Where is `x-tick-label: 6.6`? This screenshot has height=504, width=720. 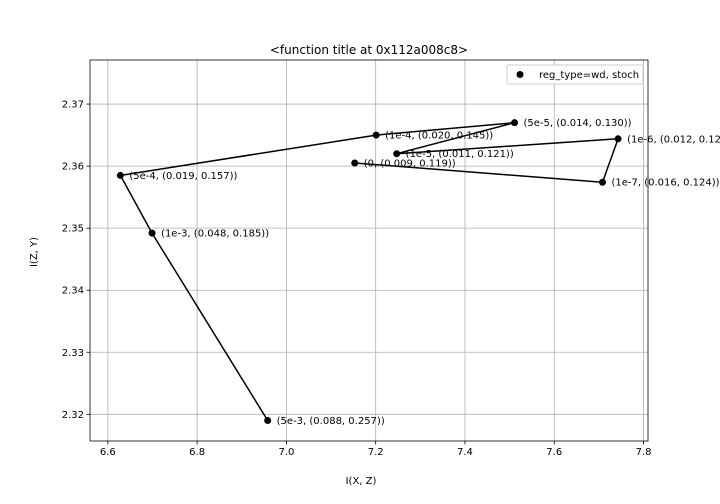 x-tick-label: 6.6 is located at coordinates (108, 452).